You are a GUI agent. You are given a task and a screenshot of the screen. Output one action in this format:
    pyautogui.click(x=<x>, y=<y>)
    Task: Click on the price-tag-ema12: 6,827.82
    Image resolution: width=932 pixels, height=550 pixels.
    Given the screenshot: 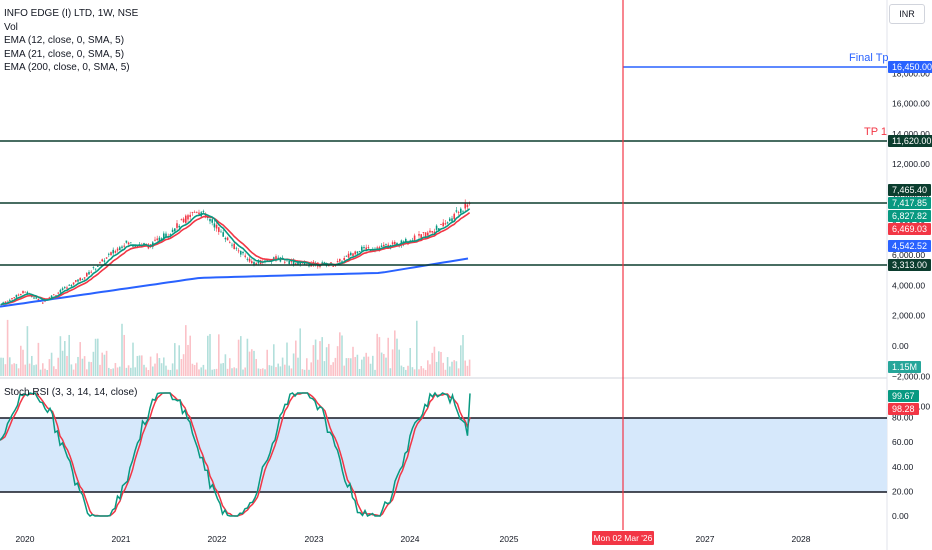 What is the action you would take?
    pyautogui.click(x=910, y=216)
    